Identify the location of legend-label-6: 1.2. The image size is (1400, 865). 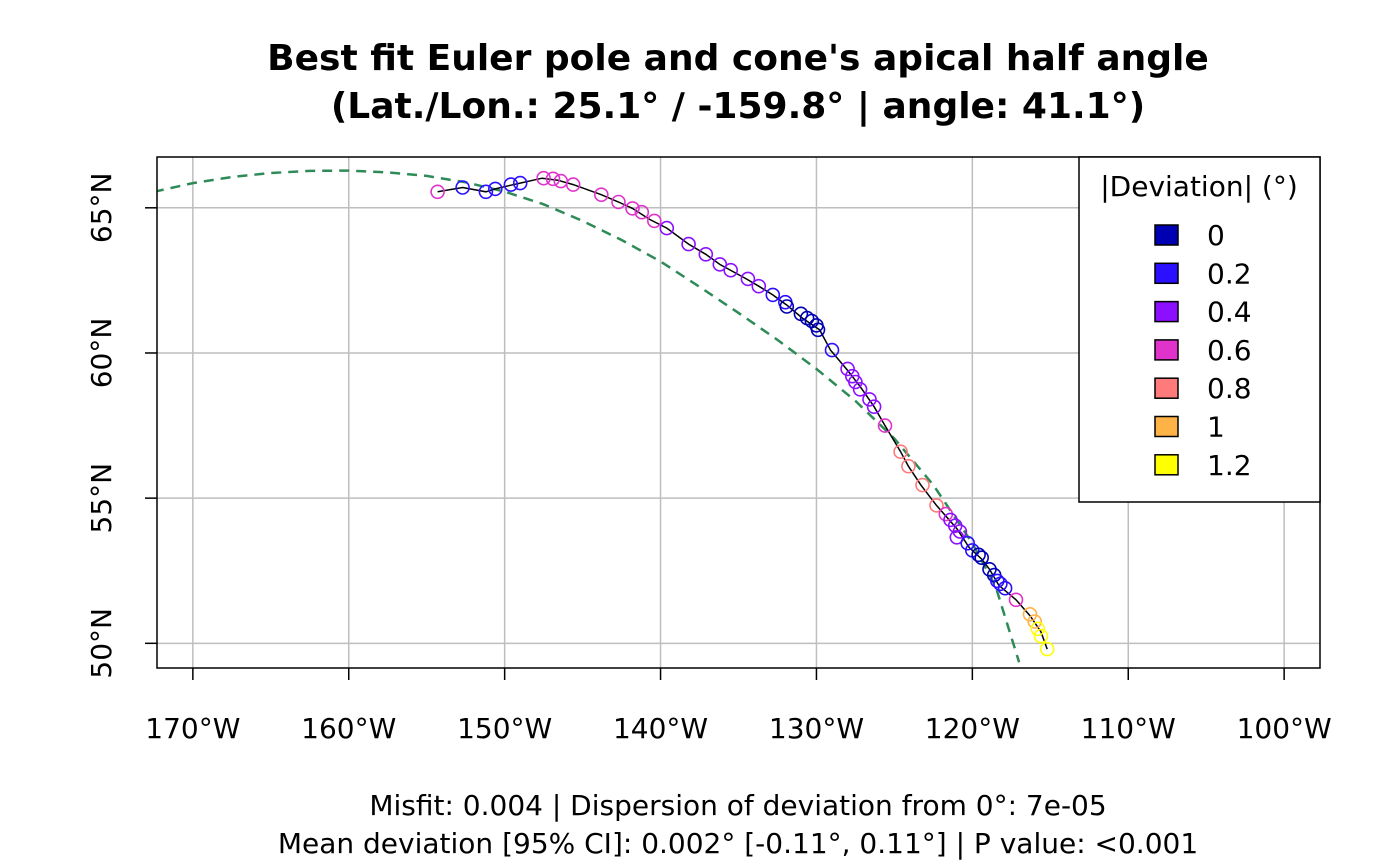
(1229, 465).